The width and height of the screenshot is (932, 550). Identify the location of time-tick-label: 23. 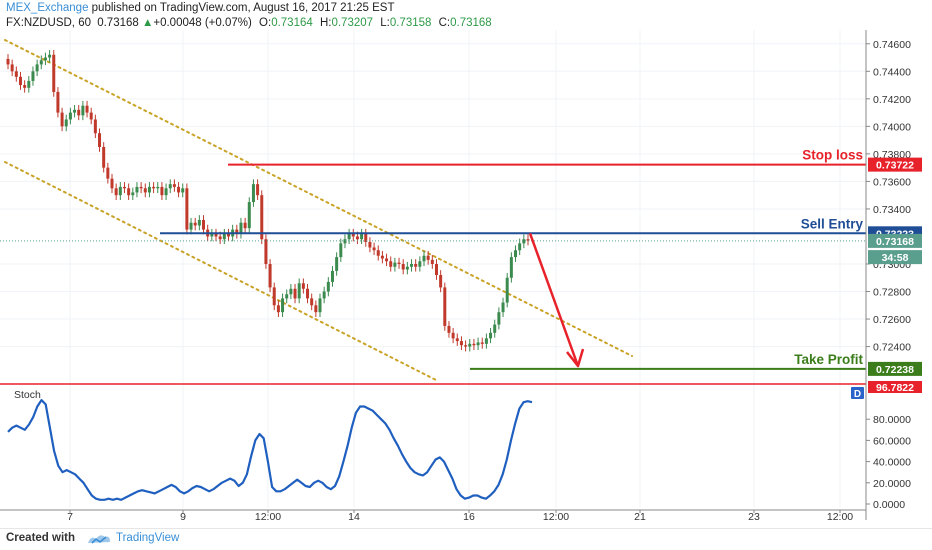
(754, 517).